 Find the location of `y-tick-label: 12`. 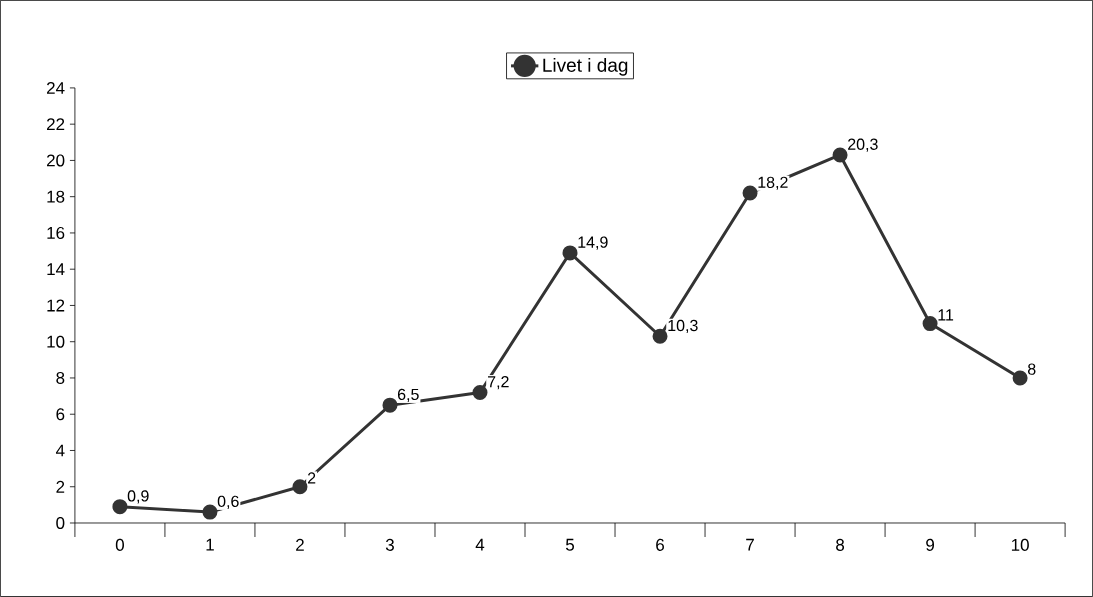

y-tick-label: 12 is located at coordinates (56, 305).